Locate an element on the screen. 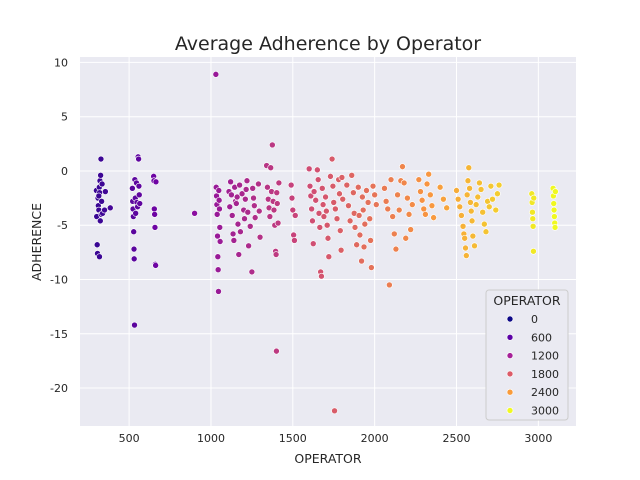 The width and height of the screenshot is (640, 480). legend-label: 2400 is located at coordinates (545, 392).